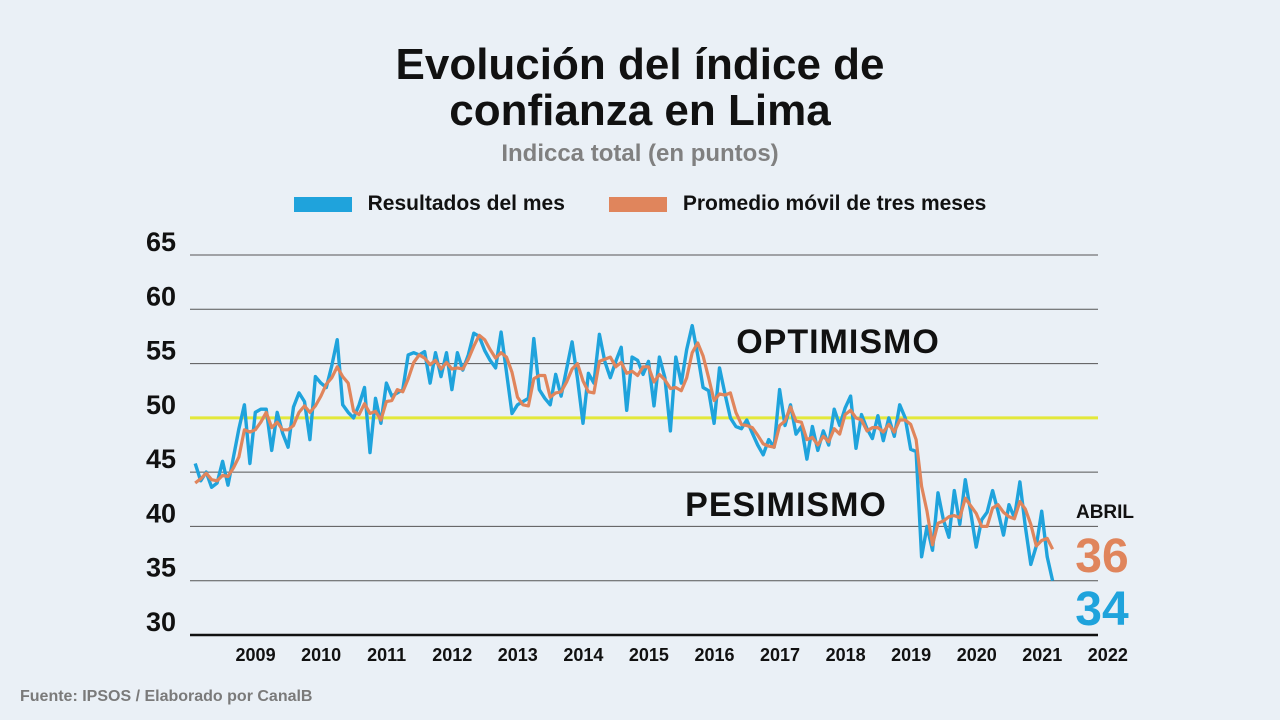 The image size is (1280, 720). I want to click on legend-swatch-moving-avg, so click(637, 204).